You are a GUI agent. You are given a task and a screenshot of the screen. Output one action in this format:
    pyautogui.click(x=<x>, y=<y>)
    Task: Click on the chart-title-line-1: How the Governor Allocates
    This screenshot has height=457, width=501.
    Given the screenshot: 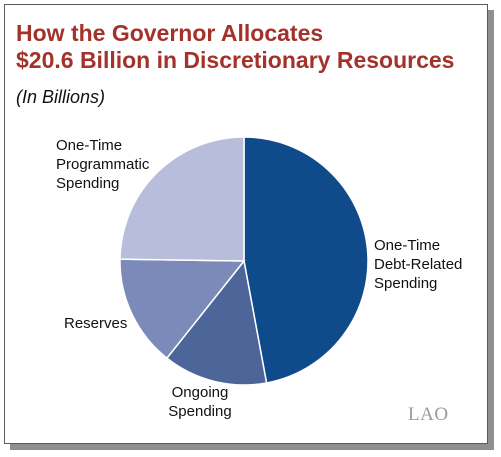 What is the action you would take?
    pyautogui.click(x=170, y=33)
    